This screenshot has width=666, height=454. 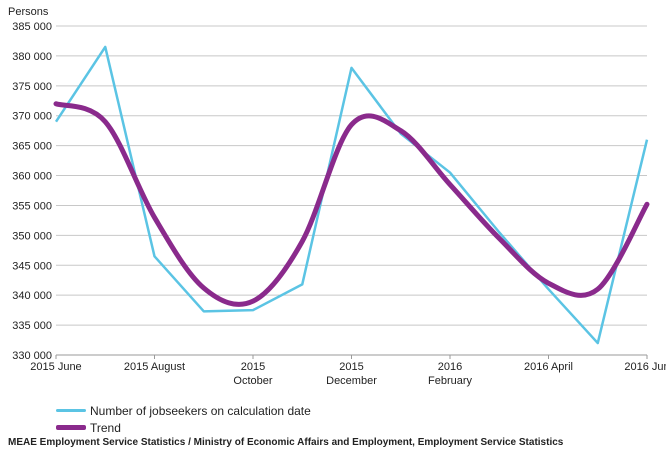 I want to click on y-axis-label: Persons, so click(x=28, y=12).